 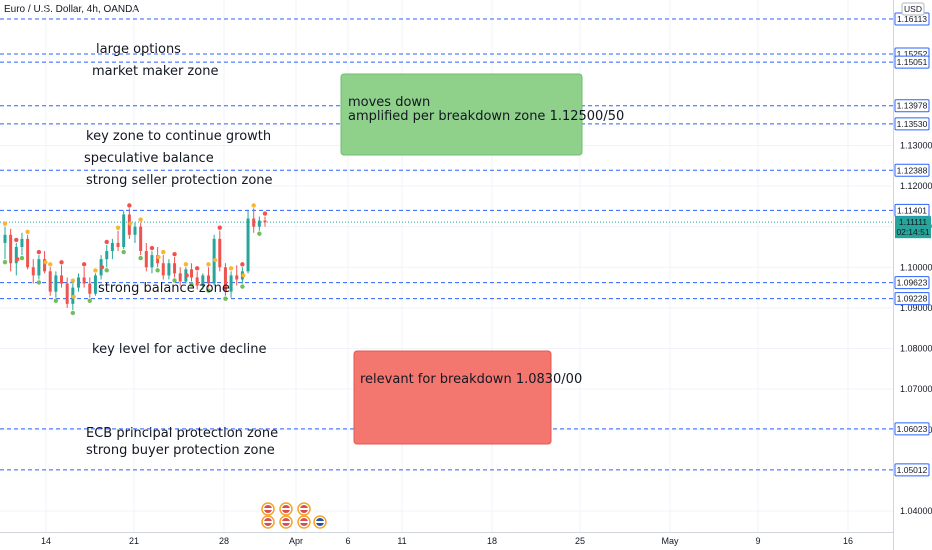 I want to click on price-tick-label: 1.08000, so click(x=916, y=349).